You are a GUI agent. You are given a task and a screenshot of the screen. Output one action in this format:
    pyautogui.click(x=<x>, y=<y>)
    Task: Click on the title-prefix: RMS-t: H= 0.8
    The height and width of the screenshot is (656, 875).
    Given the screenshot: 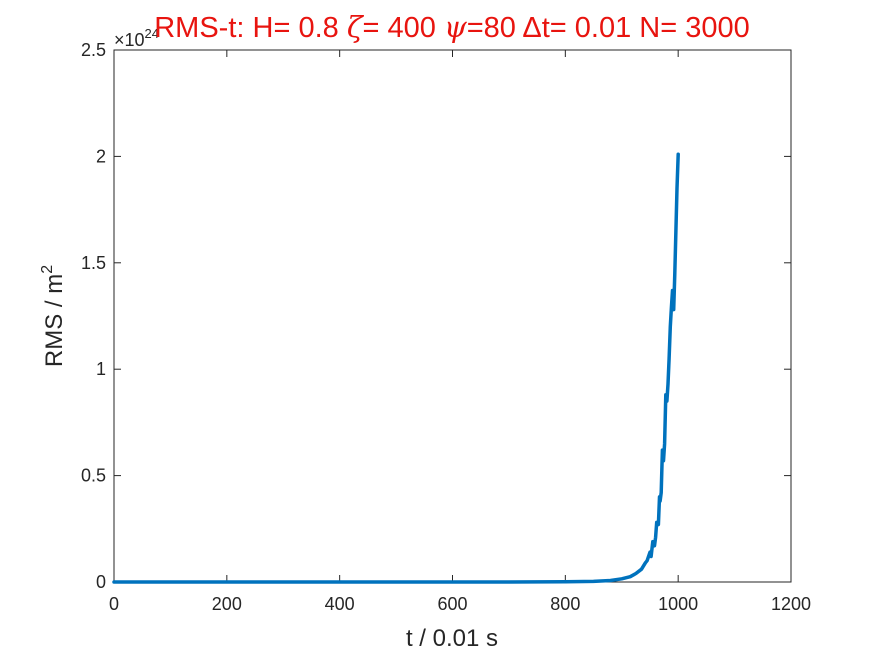 What is the action you would take?
    pyautogui.click(x=250, y=28)
    